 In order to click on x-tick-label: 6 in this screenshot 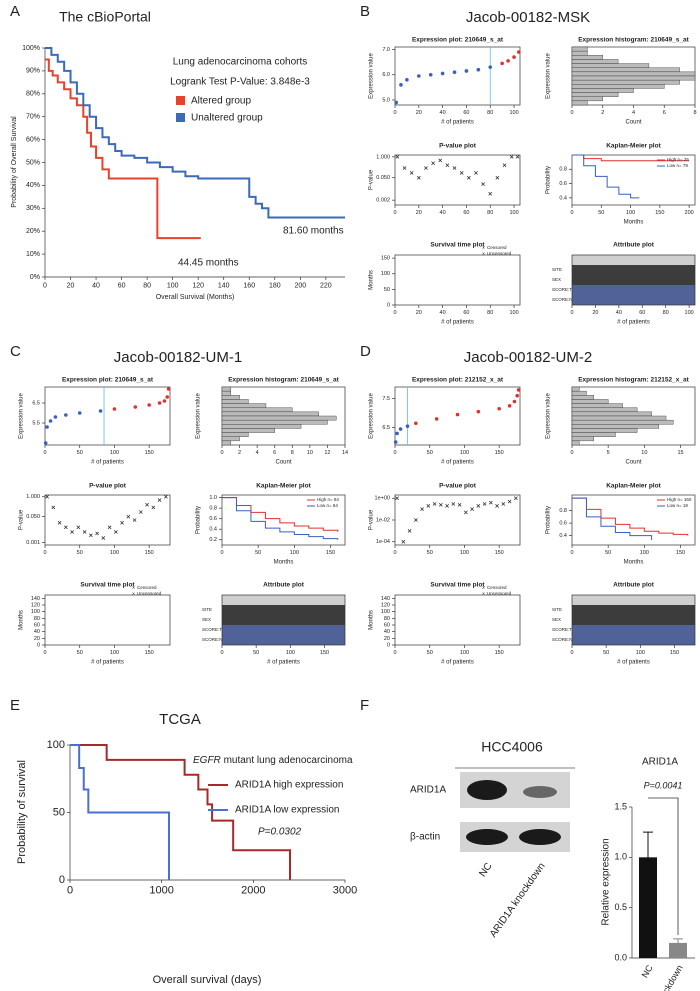, I will do `click(664, 113)`.